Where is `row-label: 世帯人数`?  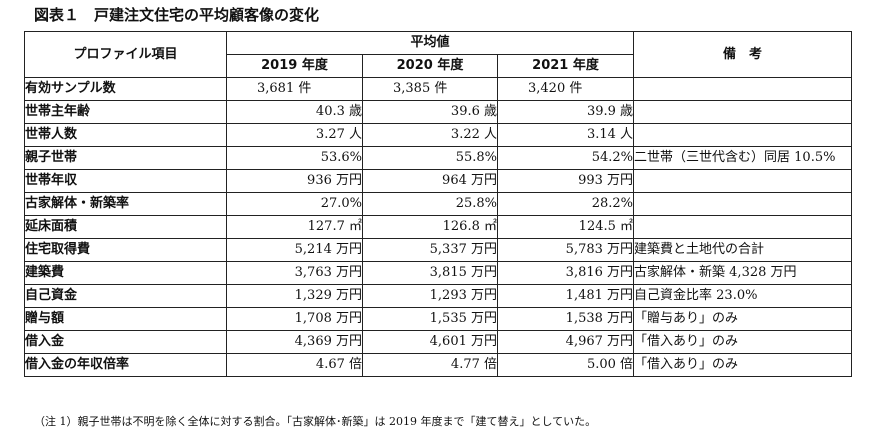
row-label: 世帯人数 is located at coordinates (125, 135).